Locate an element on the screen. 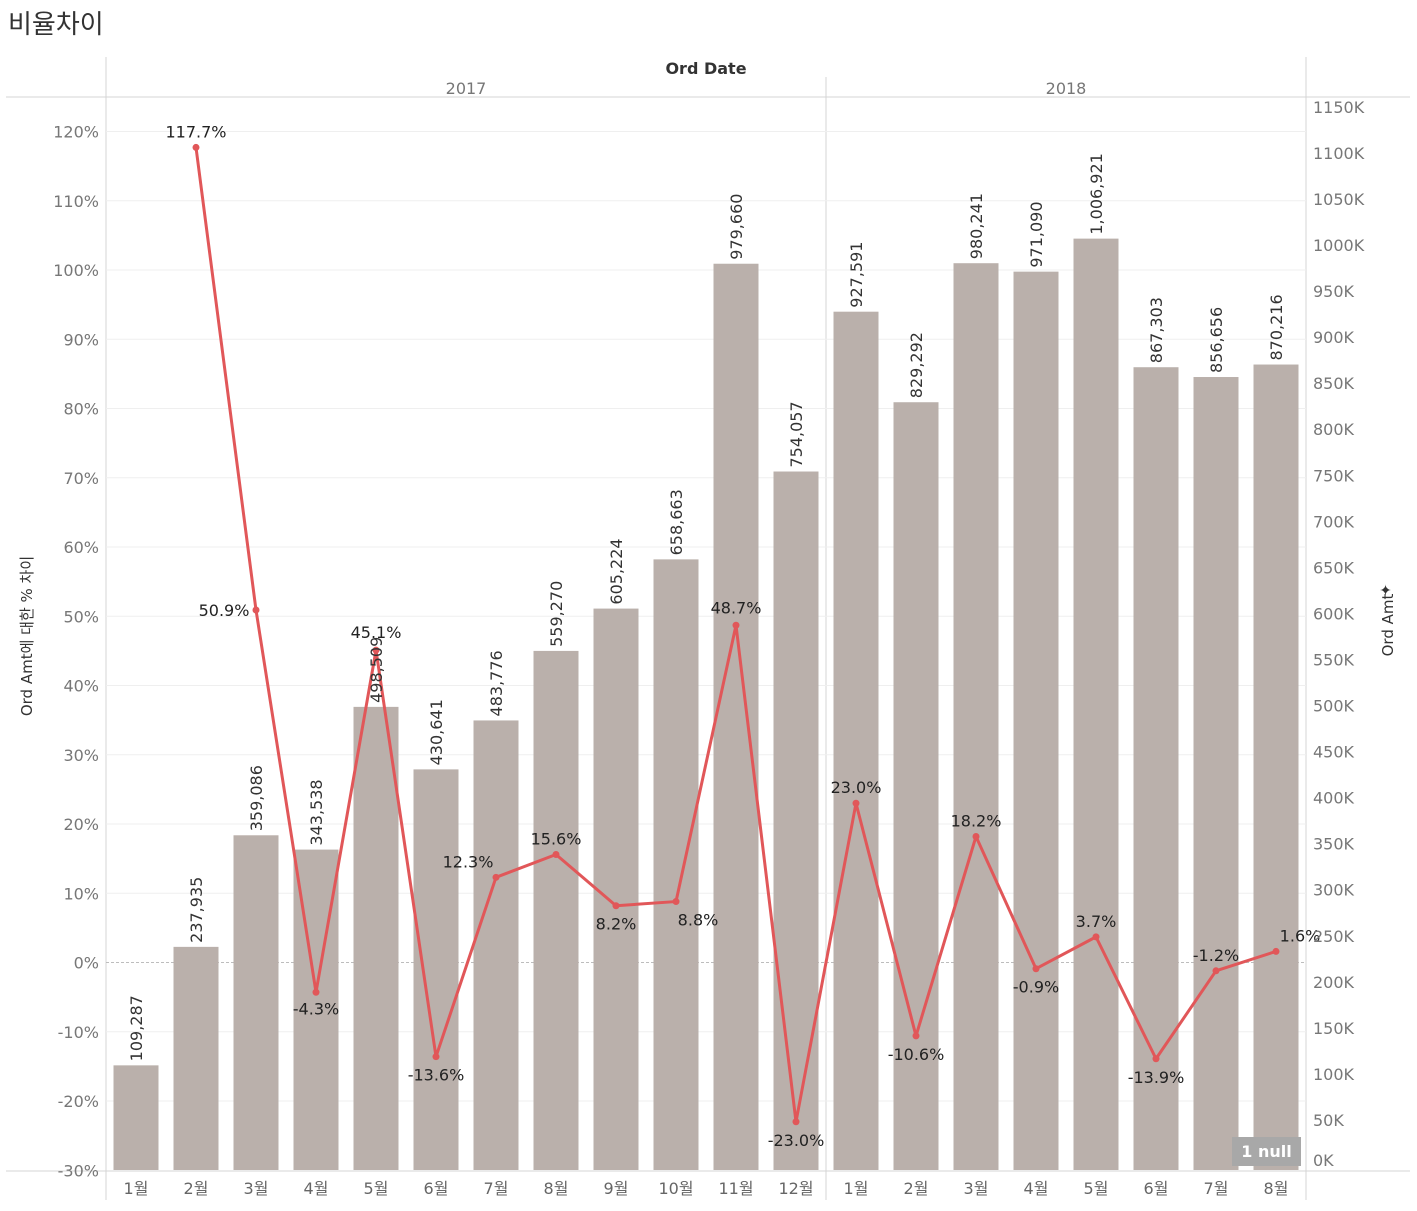 The image size is (1417, 1211). right-tick-label: 1100K is located at coordinates (1339, 153).